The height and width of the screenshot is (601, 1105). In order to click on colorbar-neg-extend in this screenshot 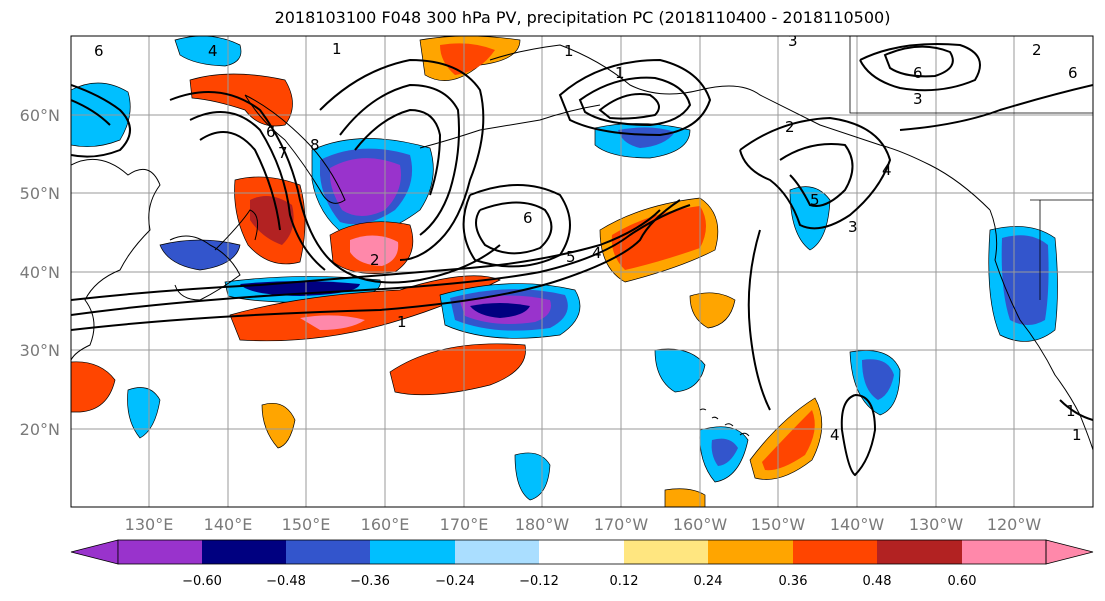, I will do `click(94, 552)`.